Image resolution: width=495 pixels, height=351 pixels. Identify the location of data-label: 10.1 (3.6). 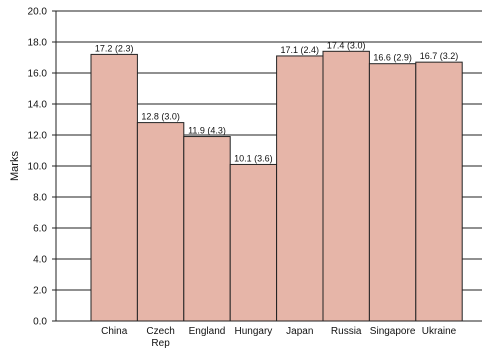
(253, 158).